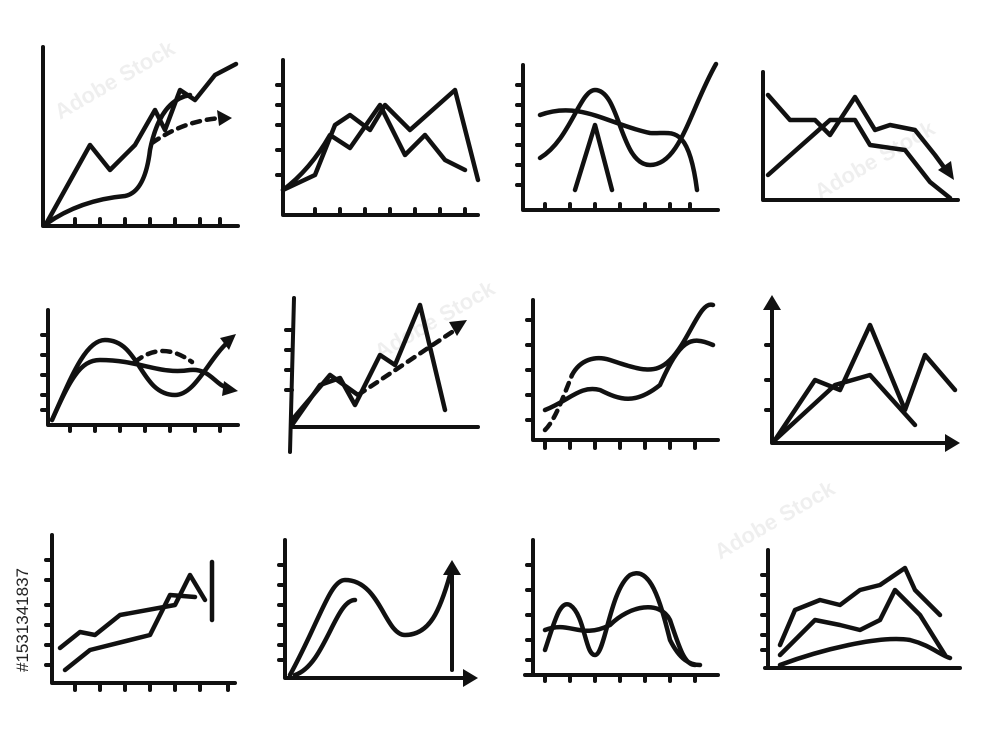 Image resolution: width=1000 pixels, height=750 pixels. What do you see at coordinates (22, 620) in the screenshot?
I see `image-id: #1531341837` at bounding box center [22, 620].